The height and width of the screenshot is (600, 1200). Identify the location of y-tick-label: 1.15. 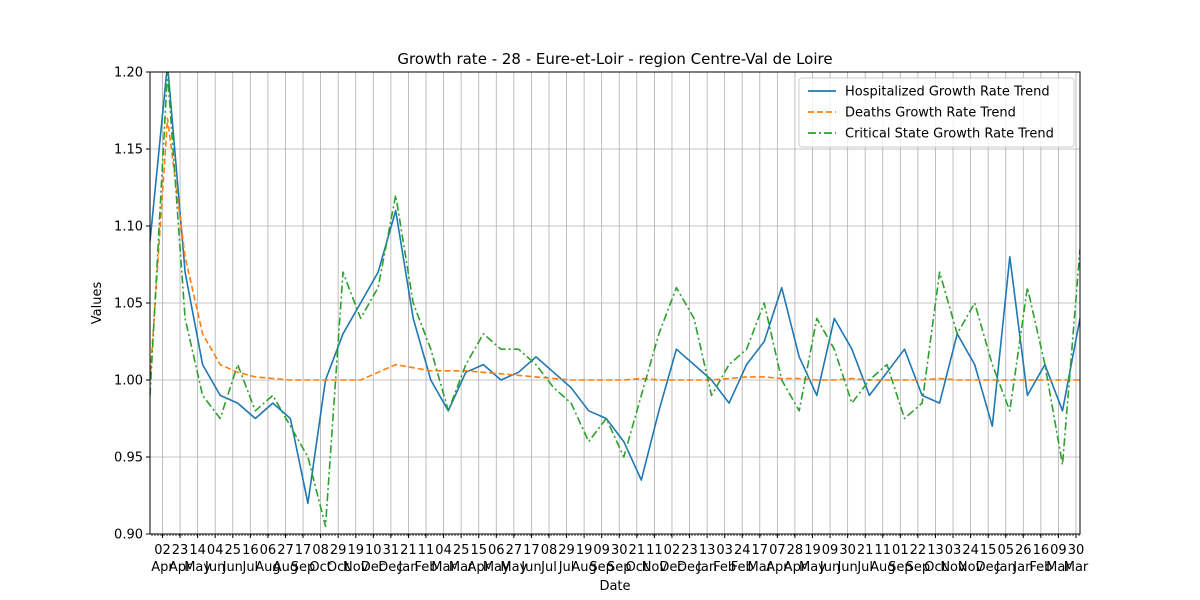
(128, 150).